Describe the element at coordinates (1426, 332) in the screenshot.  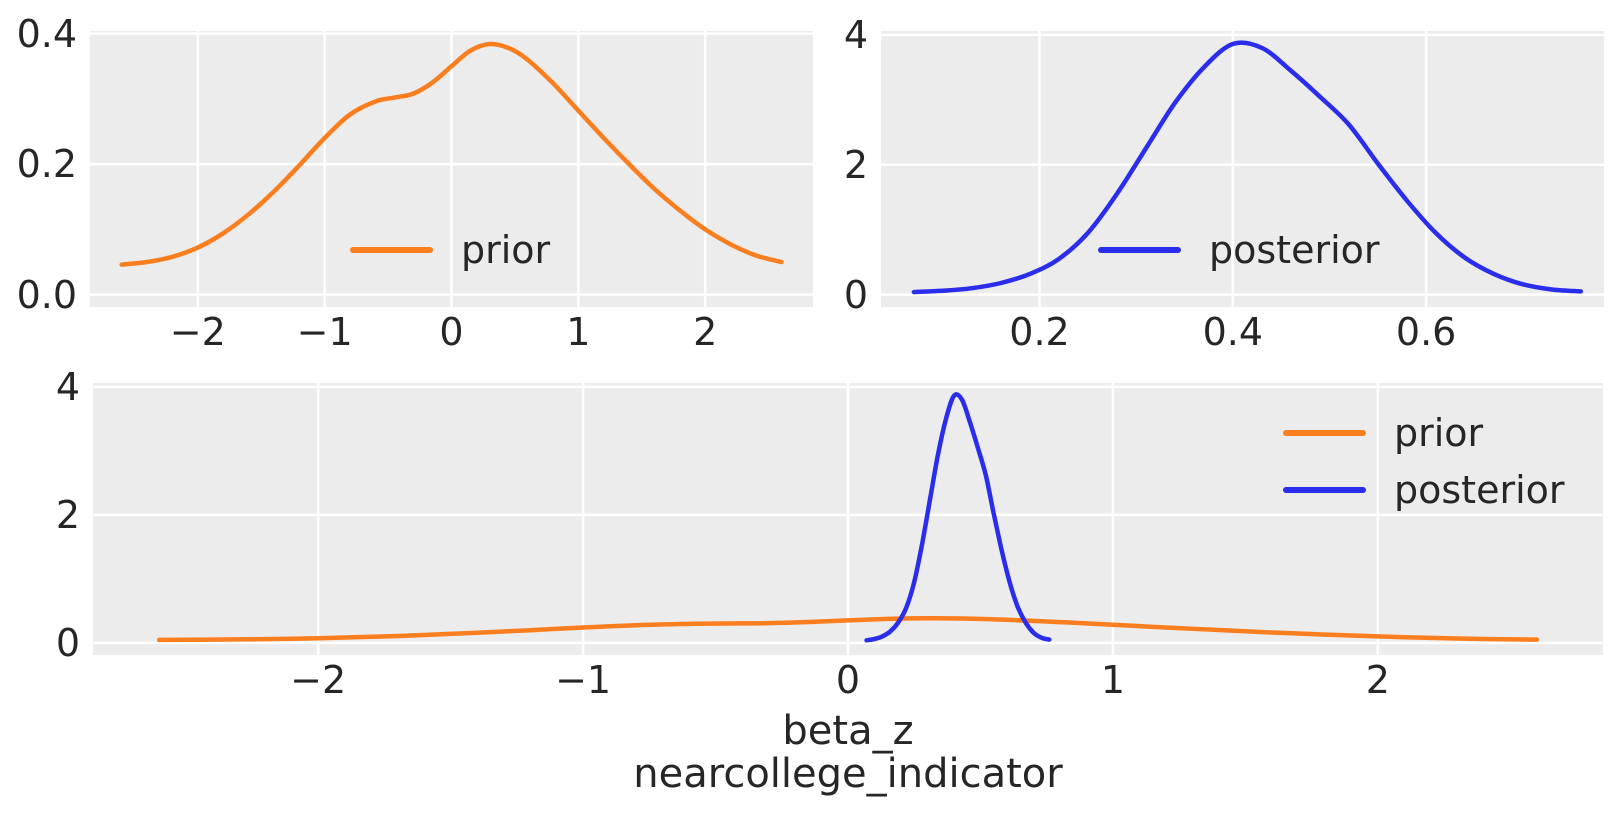
I see `x-tick-label: 0.6` at that location.